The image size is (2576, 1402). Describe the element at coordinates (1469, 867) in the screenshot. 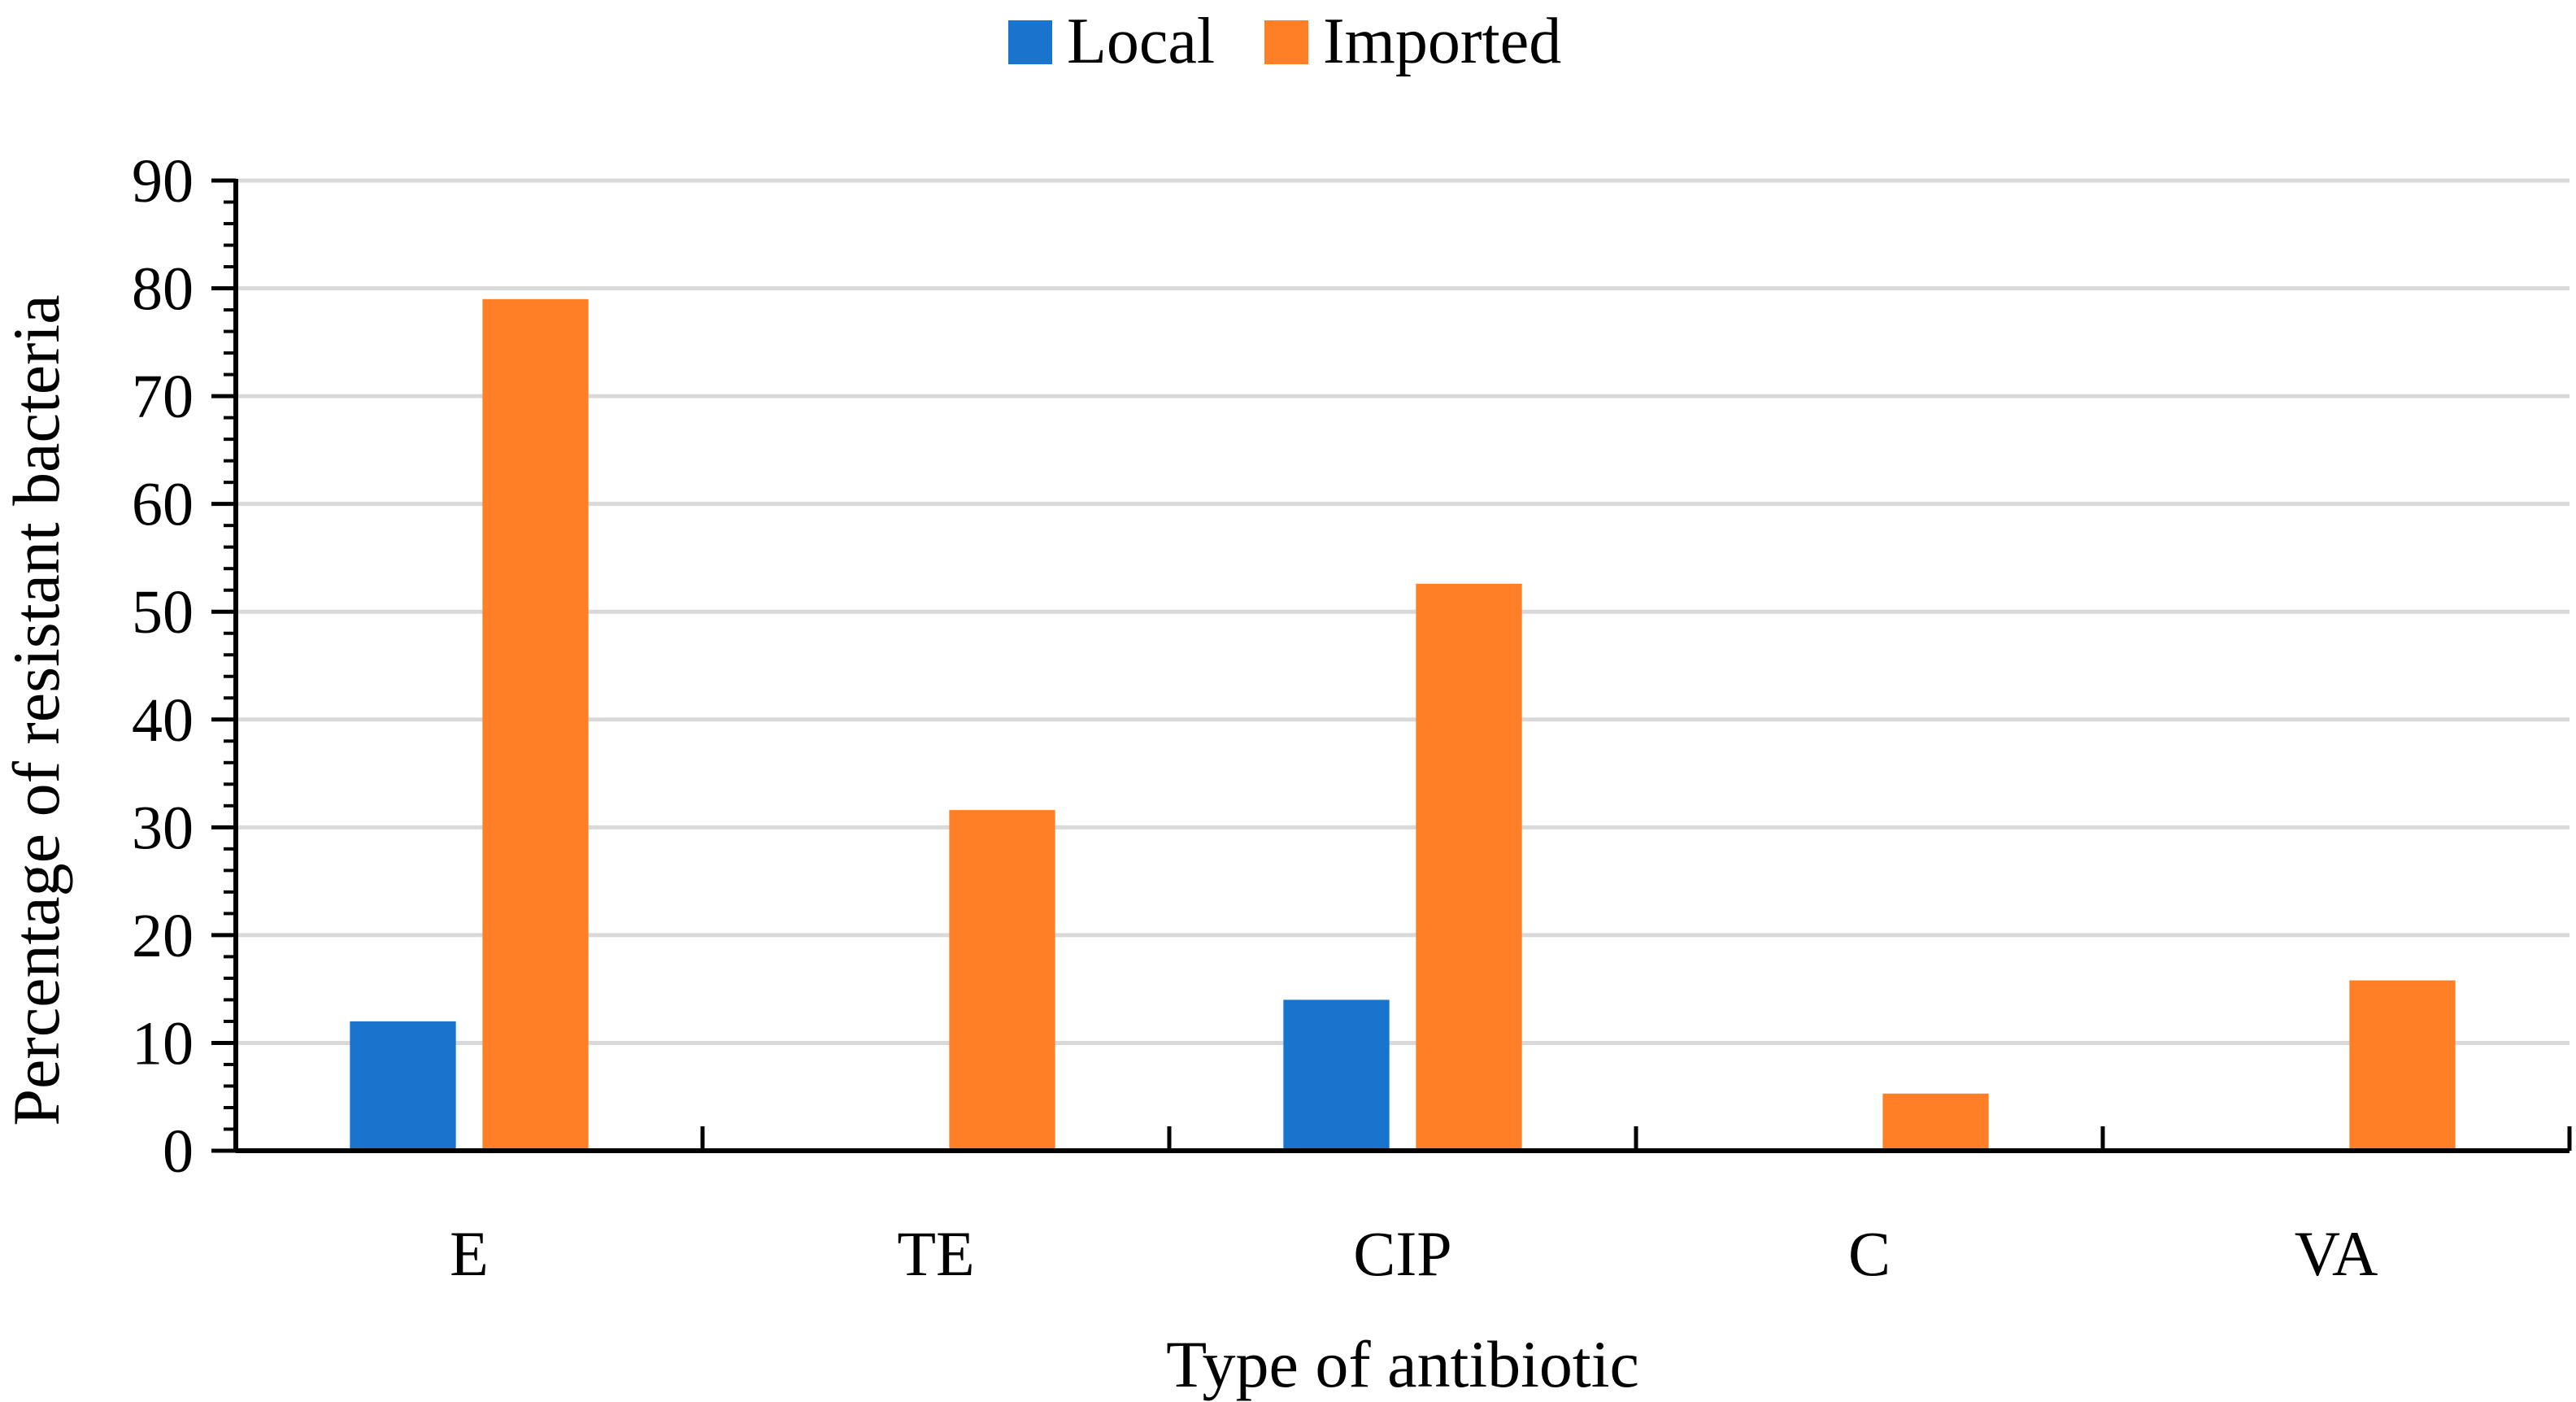

I see `bar-imported-cip` at that location.